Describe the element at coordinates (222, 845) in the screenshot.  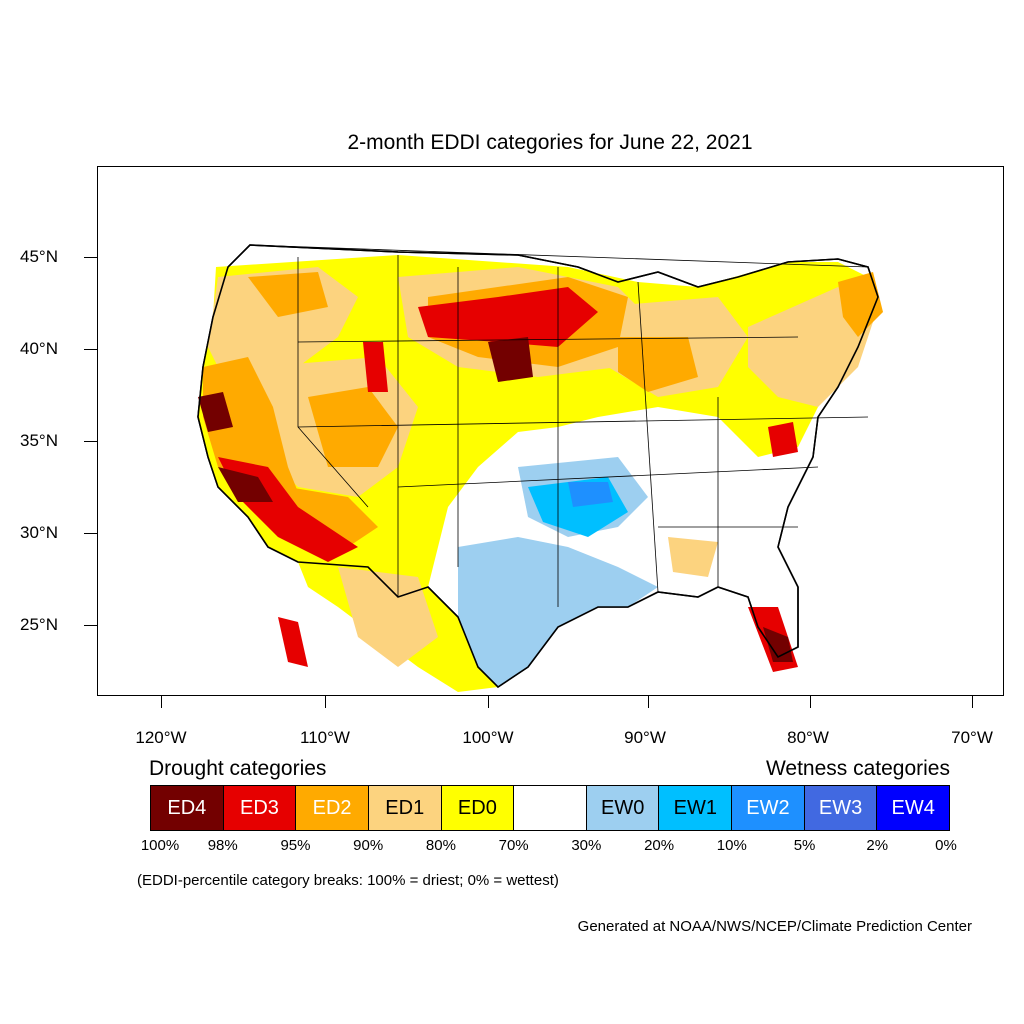
I see `legend-break-label: 98%` at that location.